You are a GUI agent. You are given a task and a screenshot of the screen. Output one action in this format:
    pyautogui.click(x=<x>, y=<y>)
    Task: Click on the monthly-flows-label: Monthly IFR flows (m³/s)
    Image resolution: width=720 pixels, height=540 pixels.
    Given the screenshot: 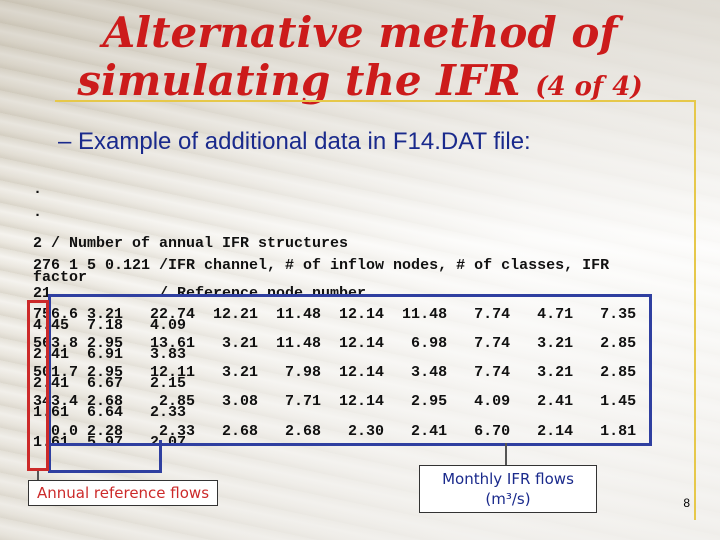 What is the action you would take?
    pyautogui.click(x=508, y=489)
    